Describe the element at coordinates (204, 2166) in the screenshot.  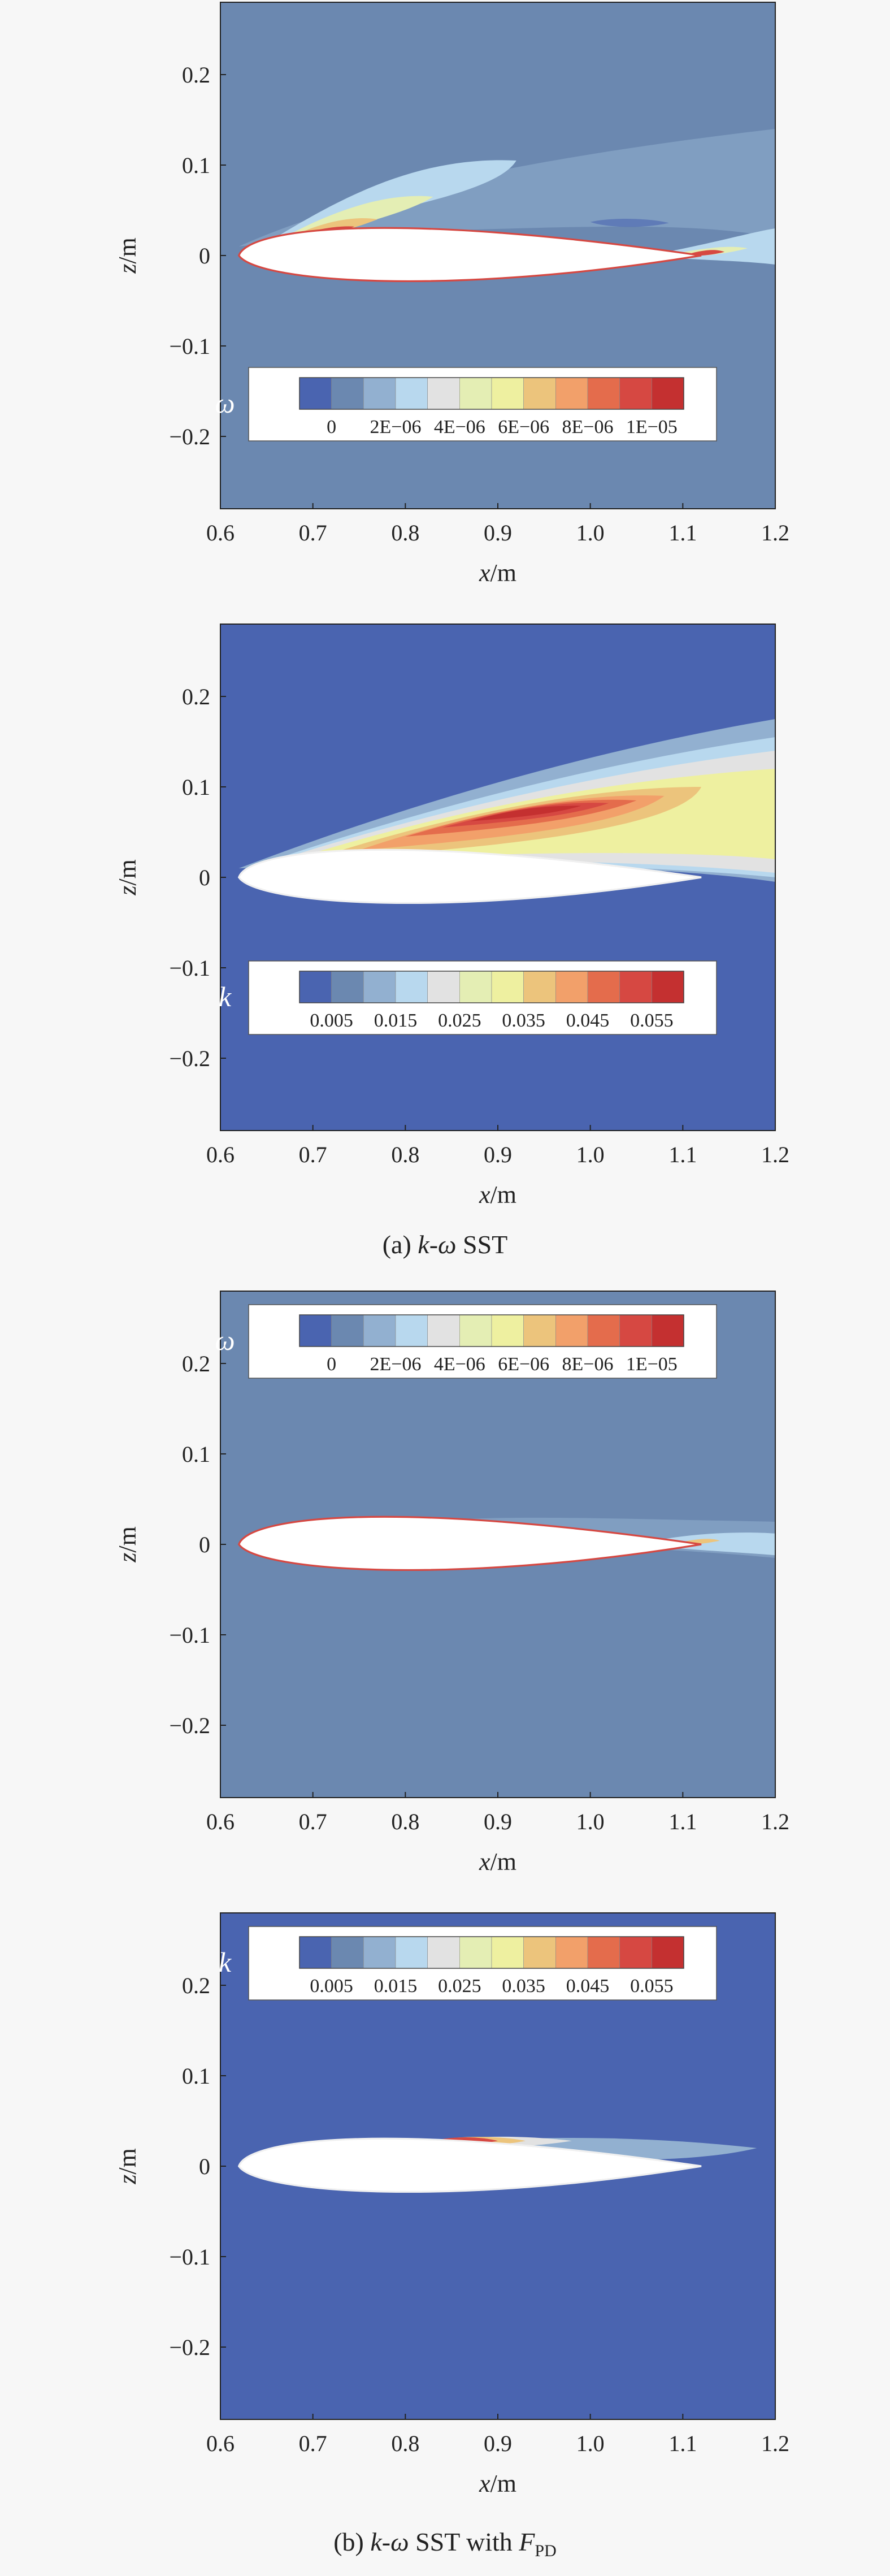
I see `y-tick-label: 0` at that location.